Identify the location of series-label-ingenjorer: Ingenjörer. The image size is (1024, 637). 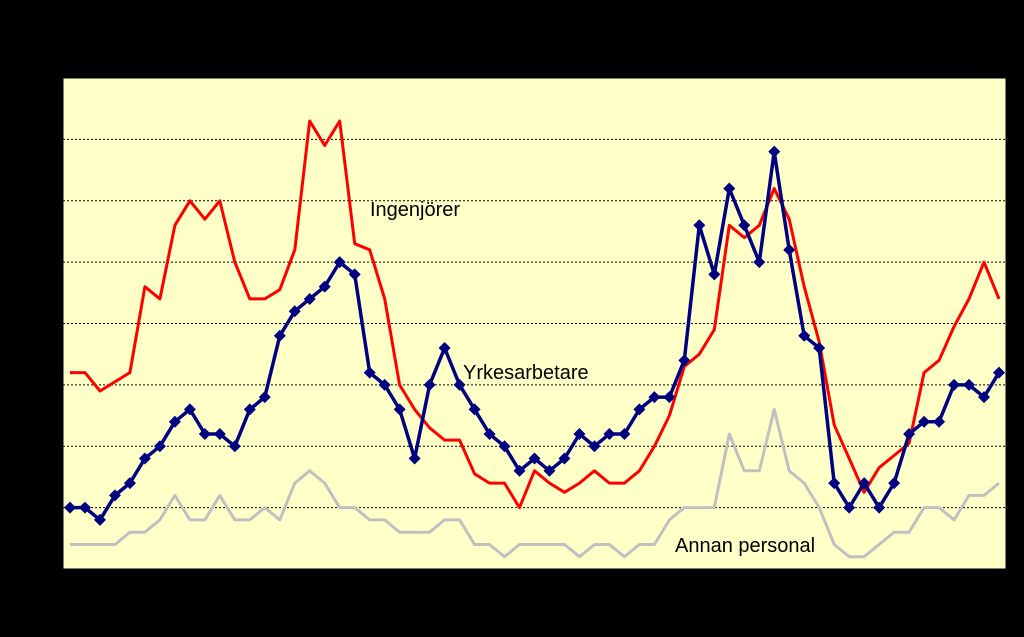
(415, 210).